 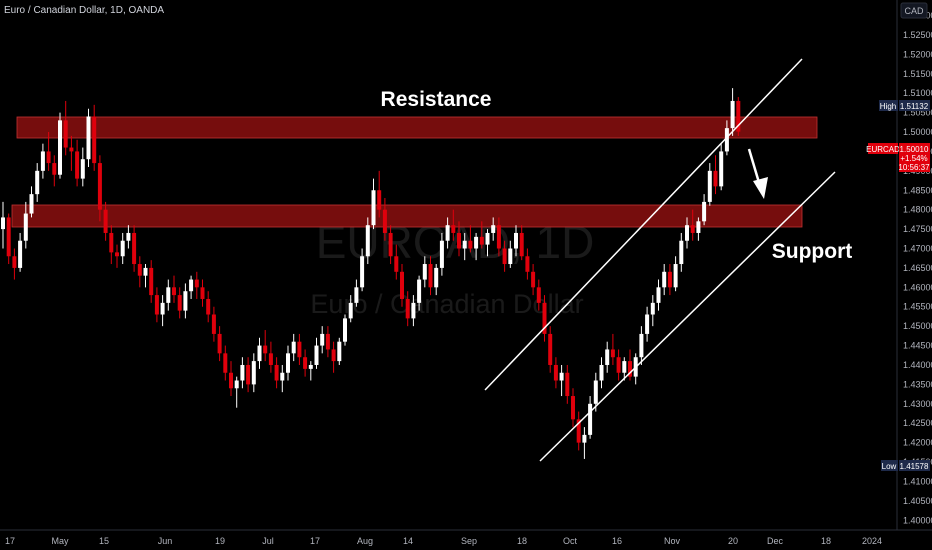 What do you see at coordinates (917, 520) in the screenshot?
I see `price-tick-label: 1.40000` at bounding box center [917, 520].